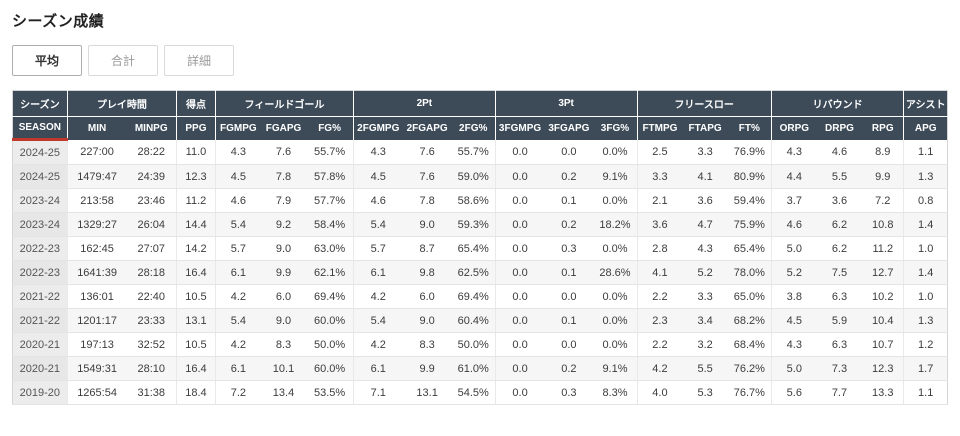 The height and width of the screenshot is (436, 960). I want to click on stat-cell: 8.3%, so click(615, 392).